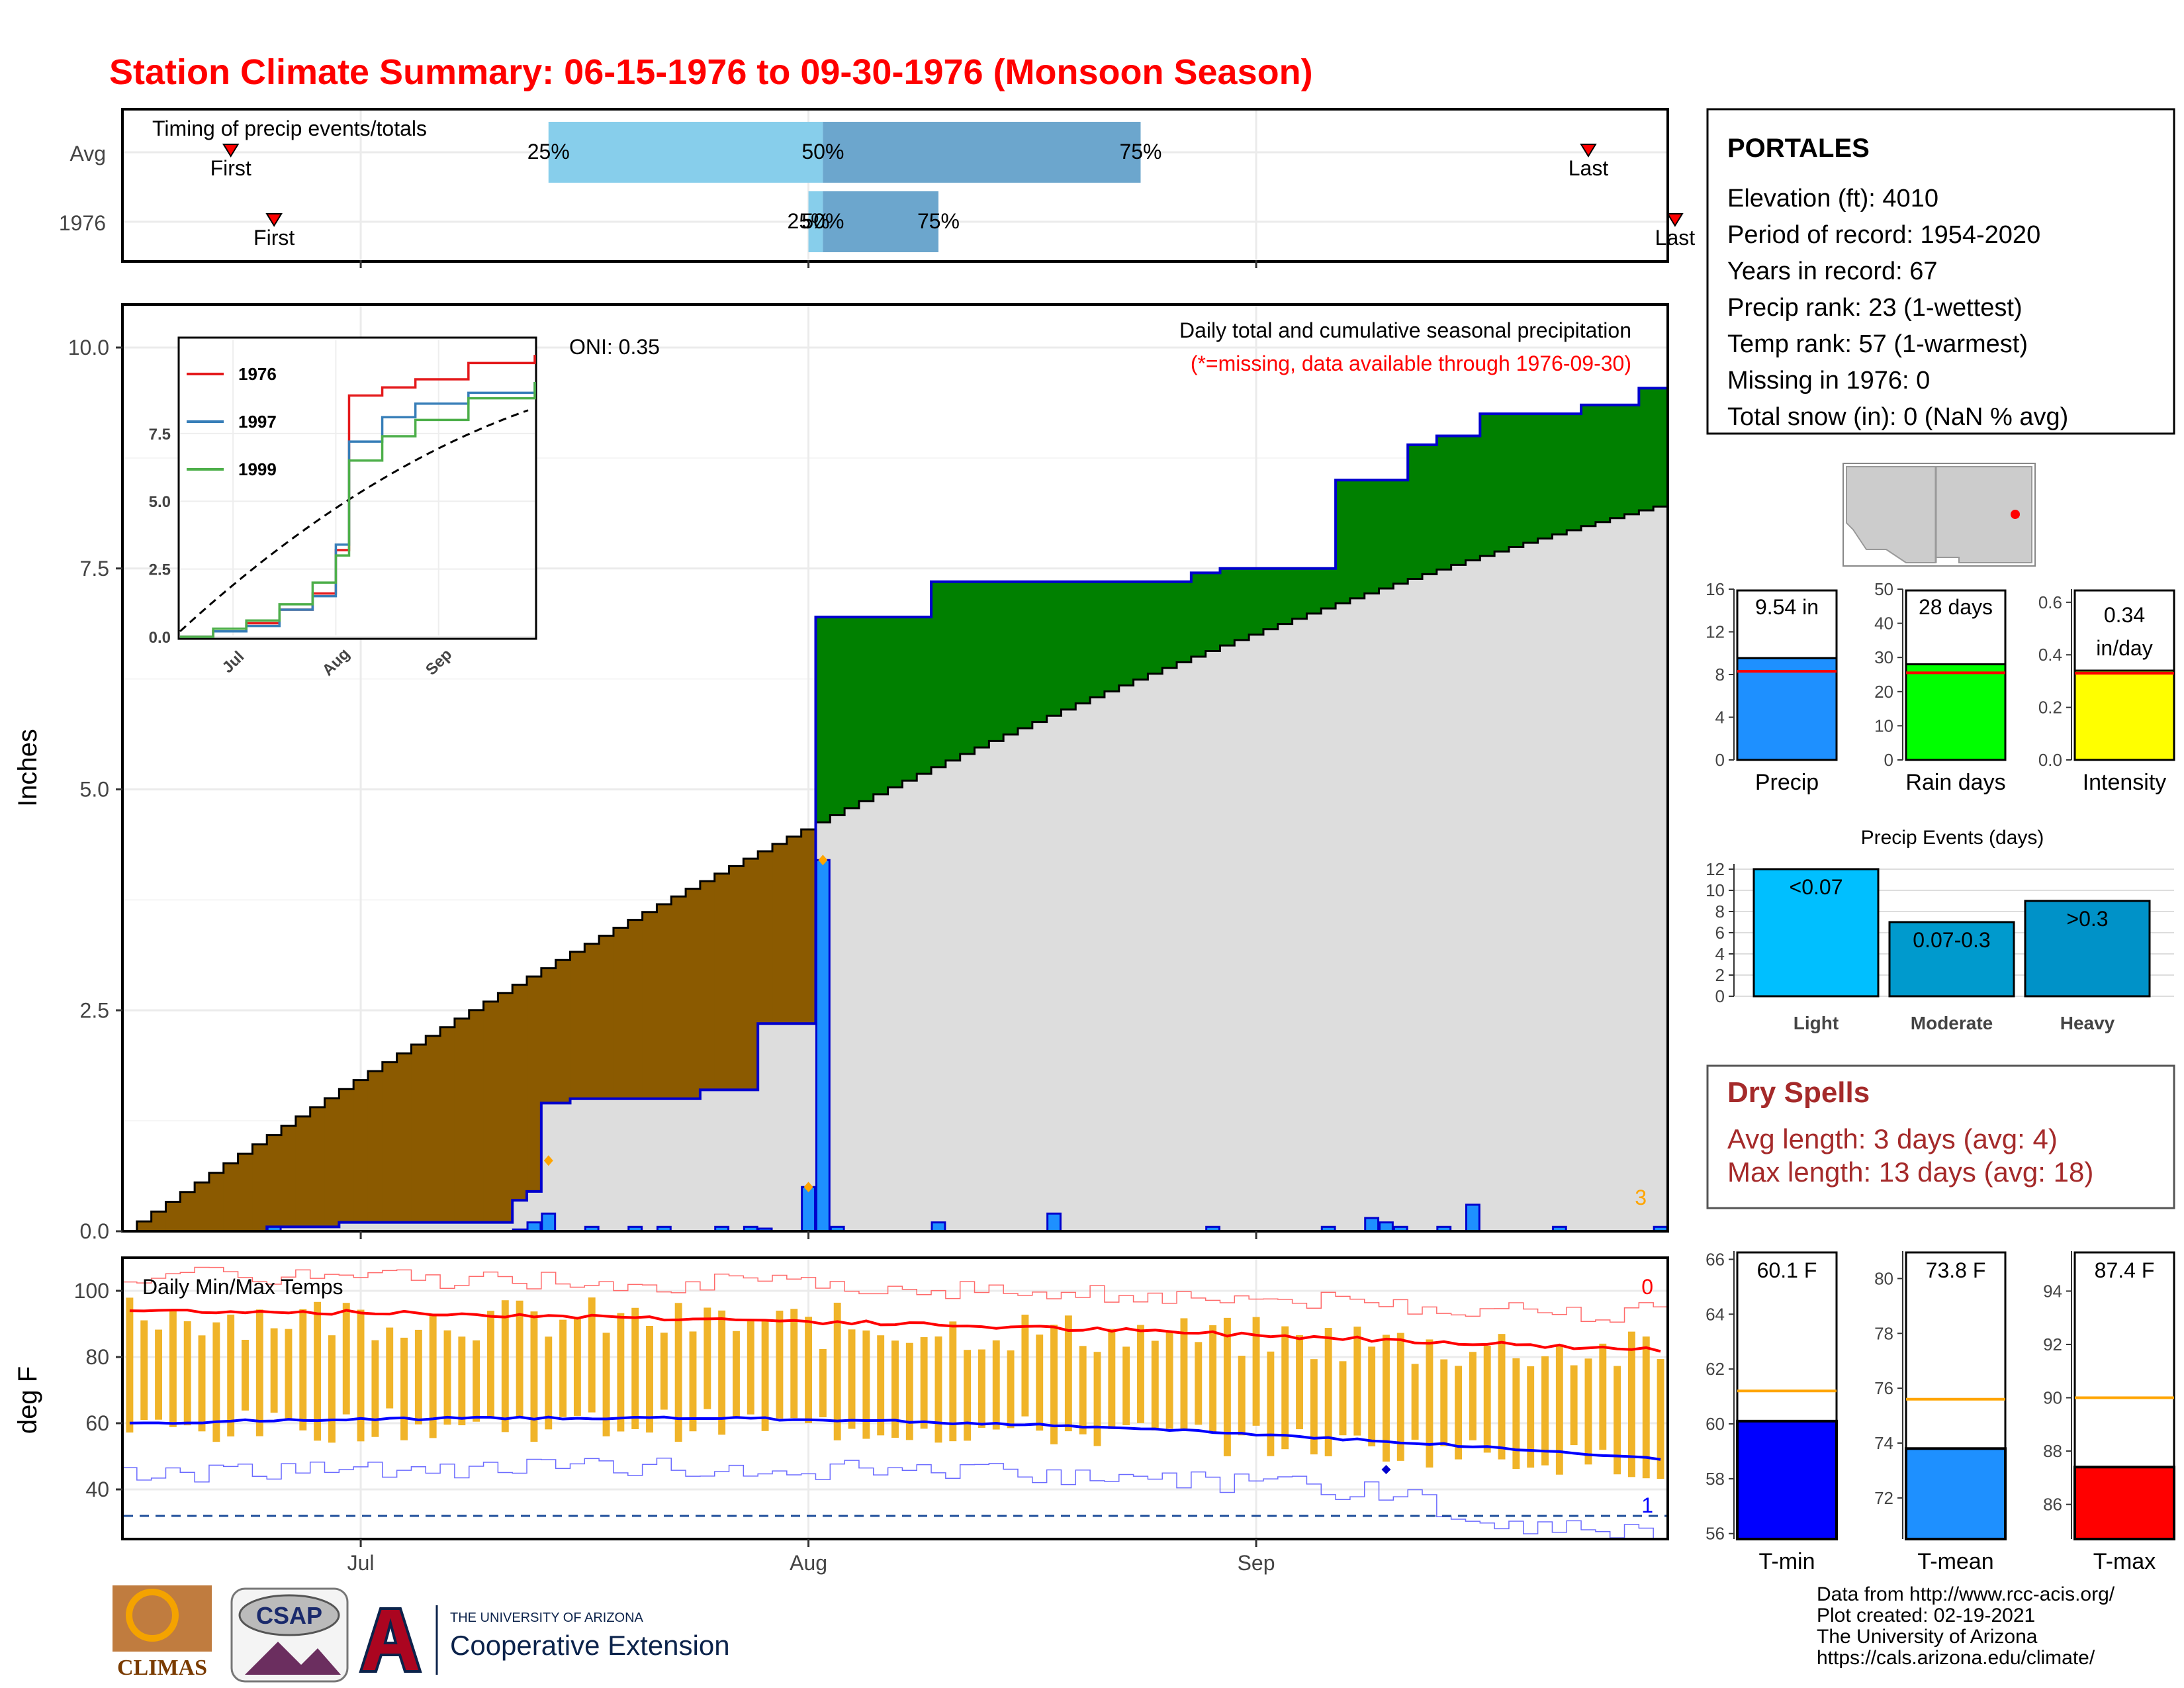 This screenshot has height=1688, width=2184. What do you see at coordinates (1715, 890) in the screenshot?
I see `tick-label: 10` at bounding box center [1715, 890].